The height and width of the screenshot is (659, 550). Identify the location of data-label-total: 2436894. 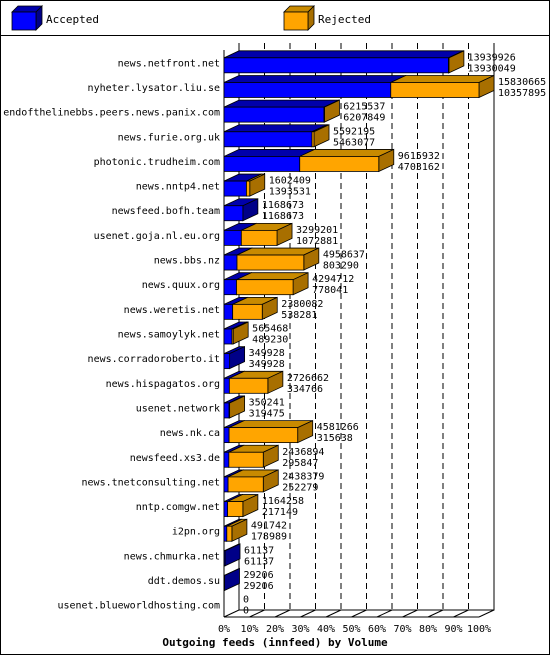
(303, 452).